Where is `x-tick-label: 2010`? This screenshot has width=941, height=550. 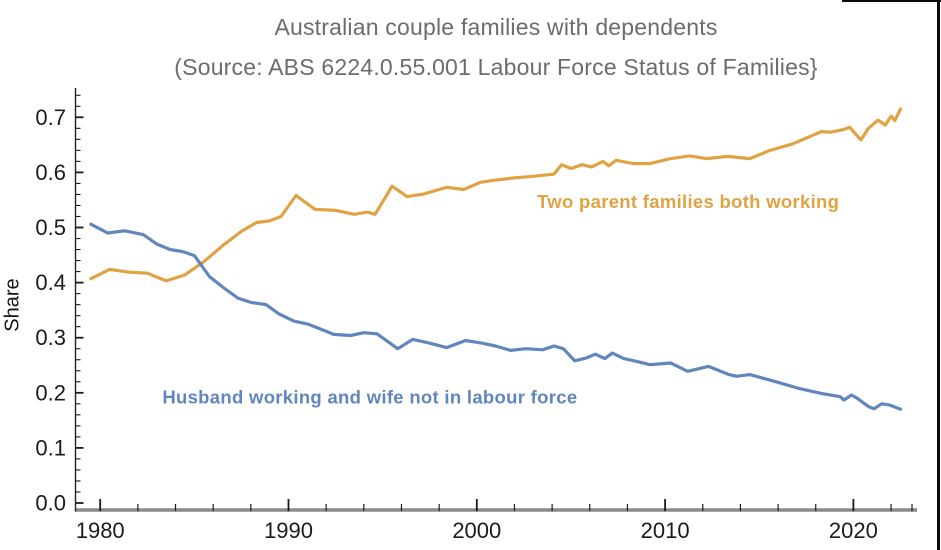
x-tick-label: 2010 is located at coordinates (665, 530).